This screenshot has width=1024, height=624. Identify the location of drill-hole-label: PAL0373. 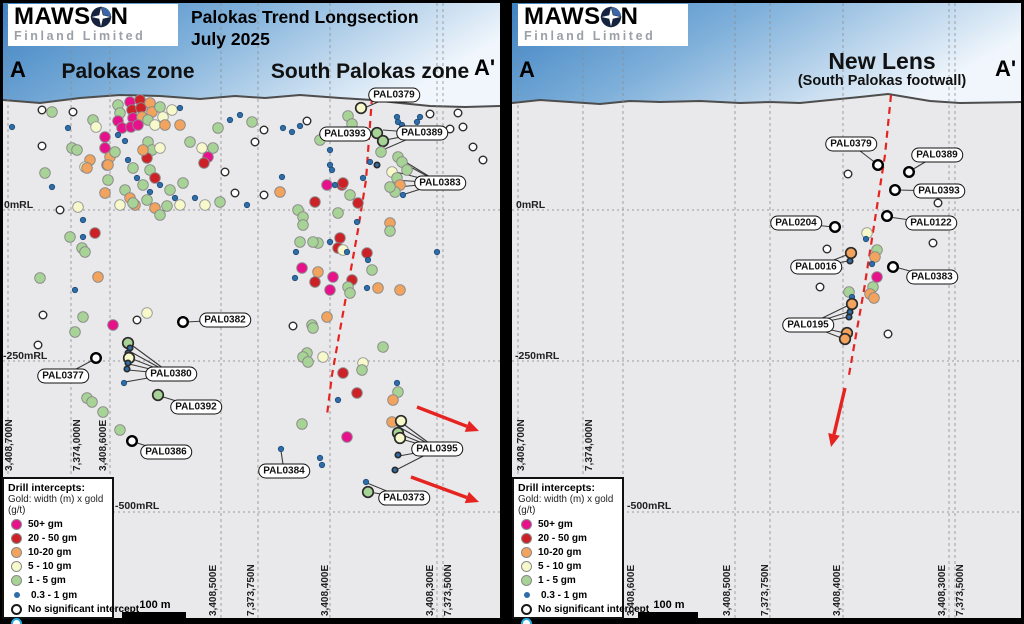
(404, 498).